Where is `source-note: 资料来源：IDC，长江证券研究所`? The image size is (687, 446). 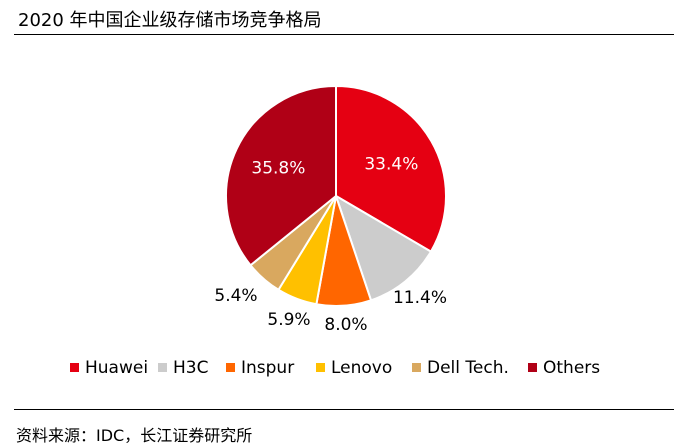
source-note: 资料来源：IDC，长江证券研究所 is located at coordinates (134, 435).